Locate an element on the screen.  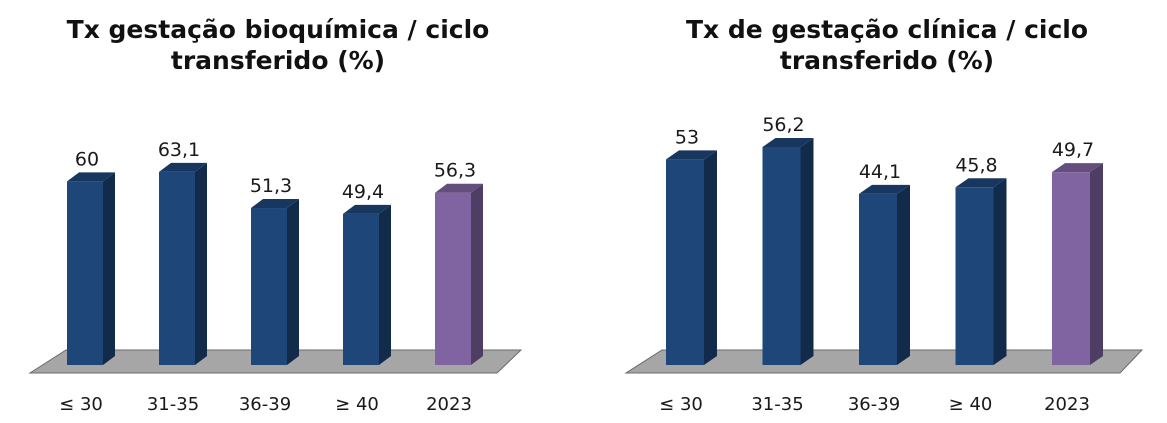
value-label: 60 is located at coordinates (87, 159).